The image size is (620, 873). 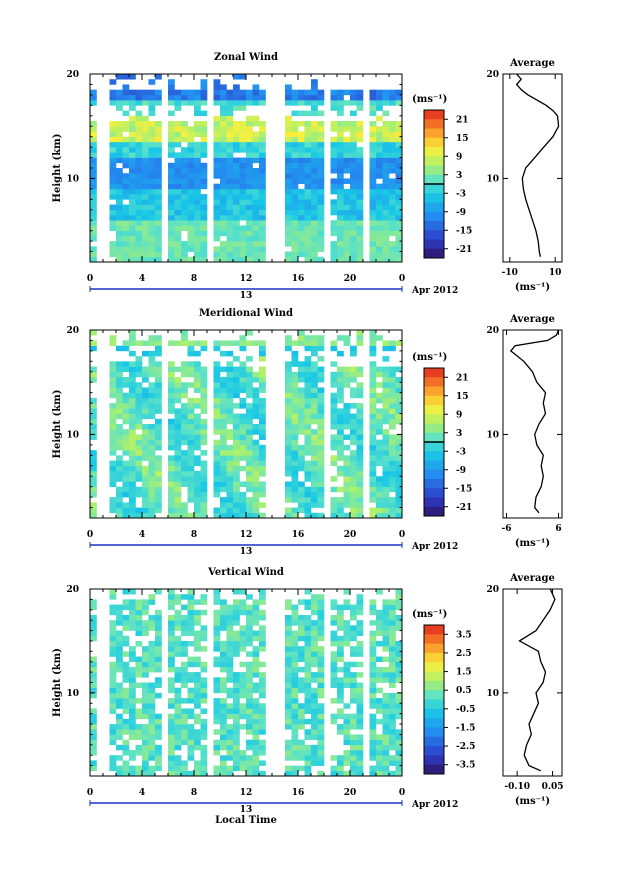 I want to click on x-axis-label: Local Time, so click(x=246, y=820).